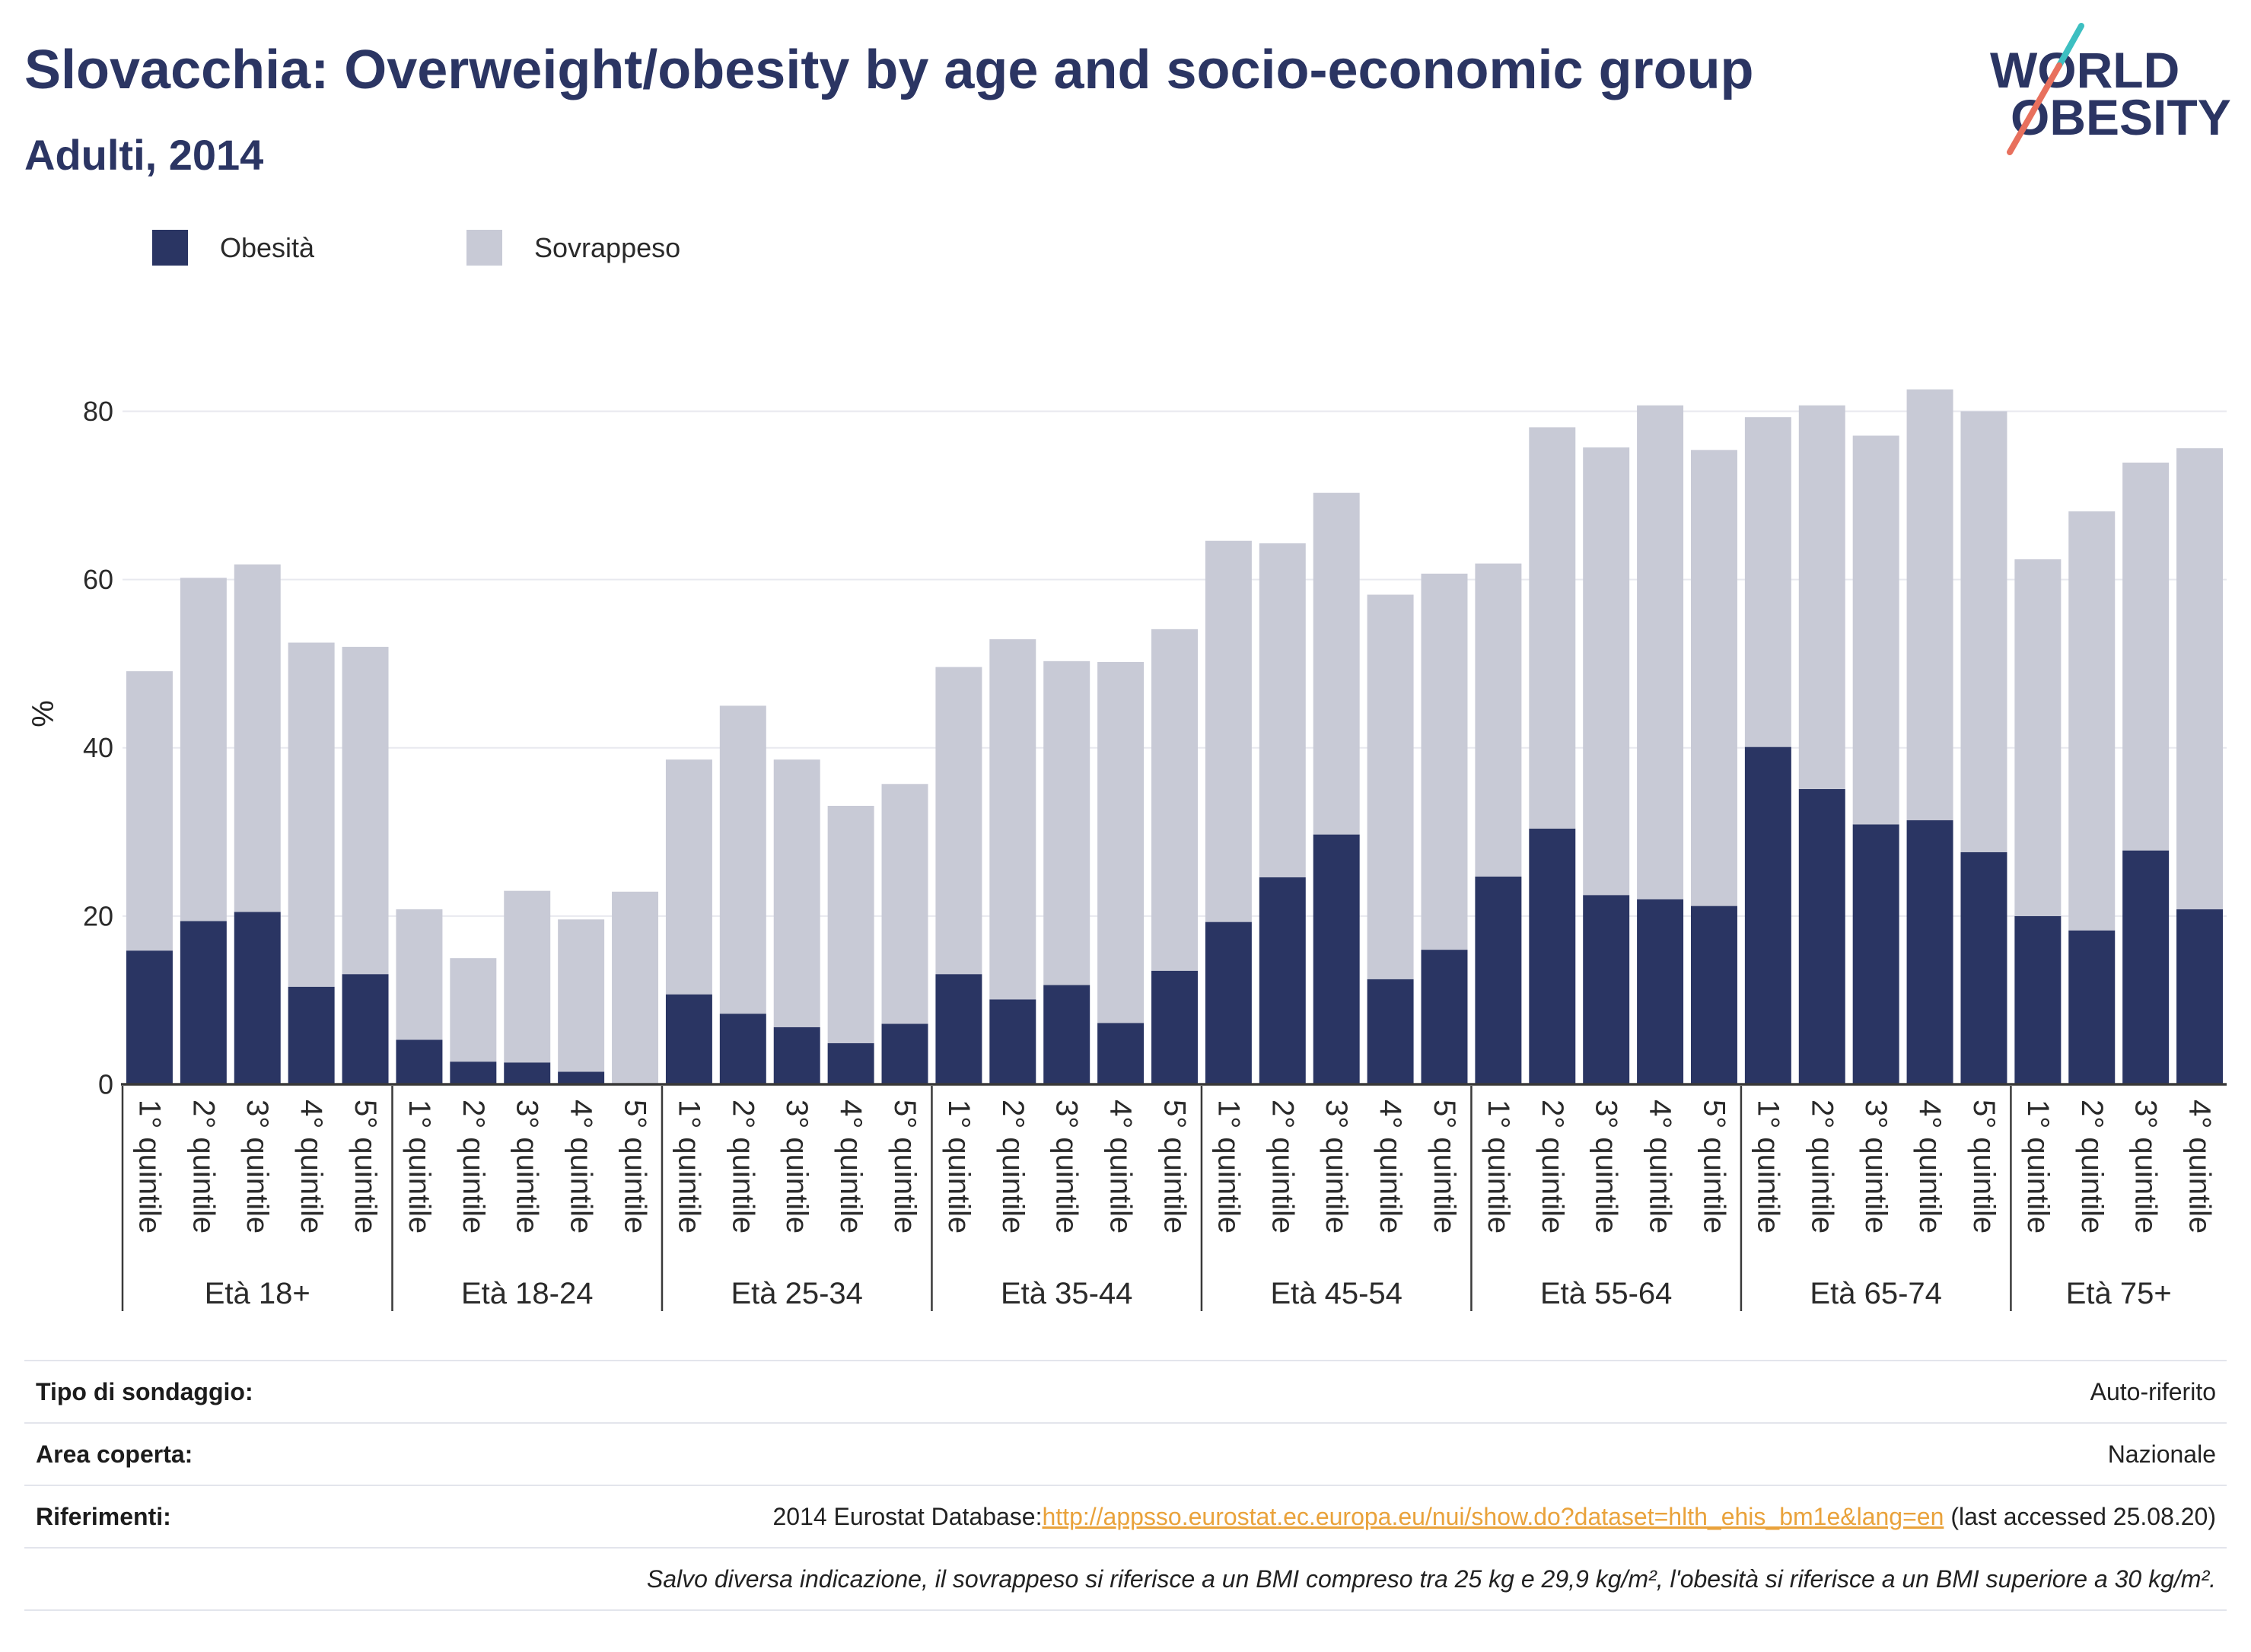 The width and height of the screenshot is (2251, 1652). Describe the element at coordinates (1125, 1453) in the screenshot. I see `coverage-area-row: Area coperta: Nazionale` at that location.